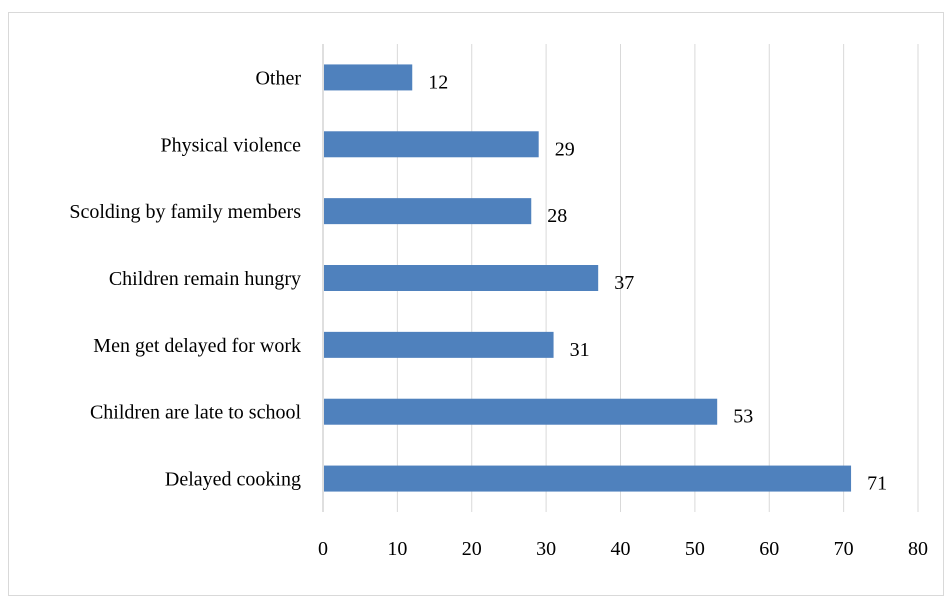  What do you see at coordinates (185, 212) in the screenshot?
I see `category-label: Scolding by family members` at bounding box center [185, 212].